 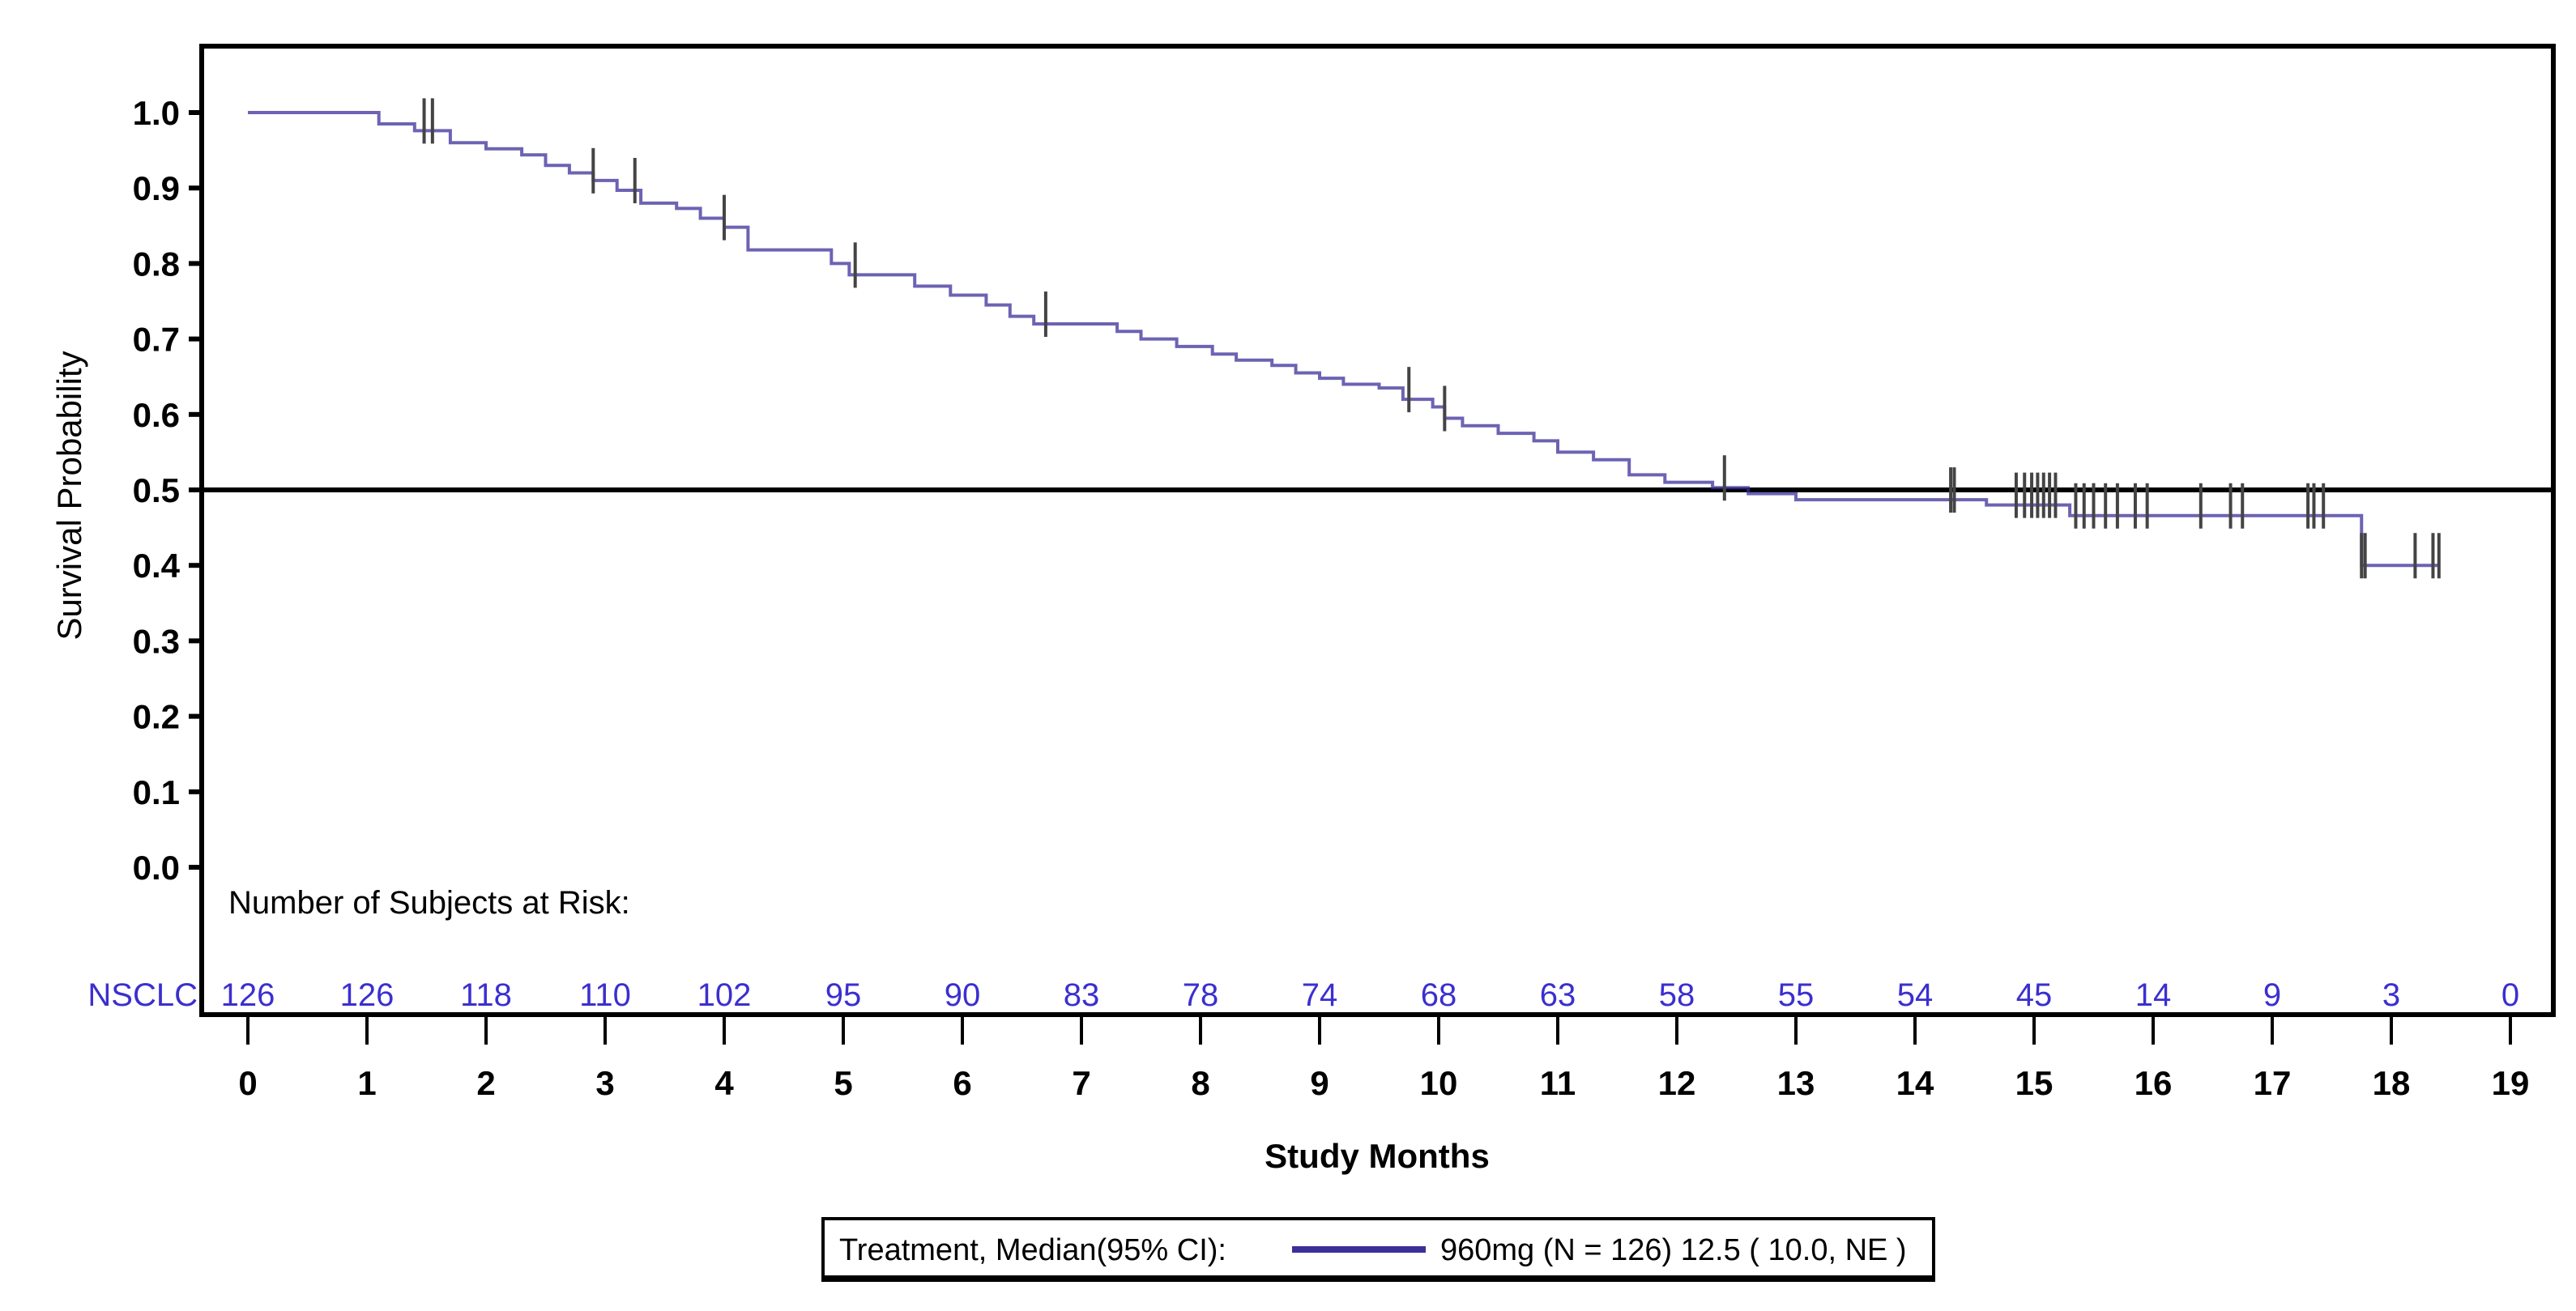 What do you see at coordinates (1439, 995) in the screenshot?
I see `at-risk-value: 68` at bounding box center [1439, 995].